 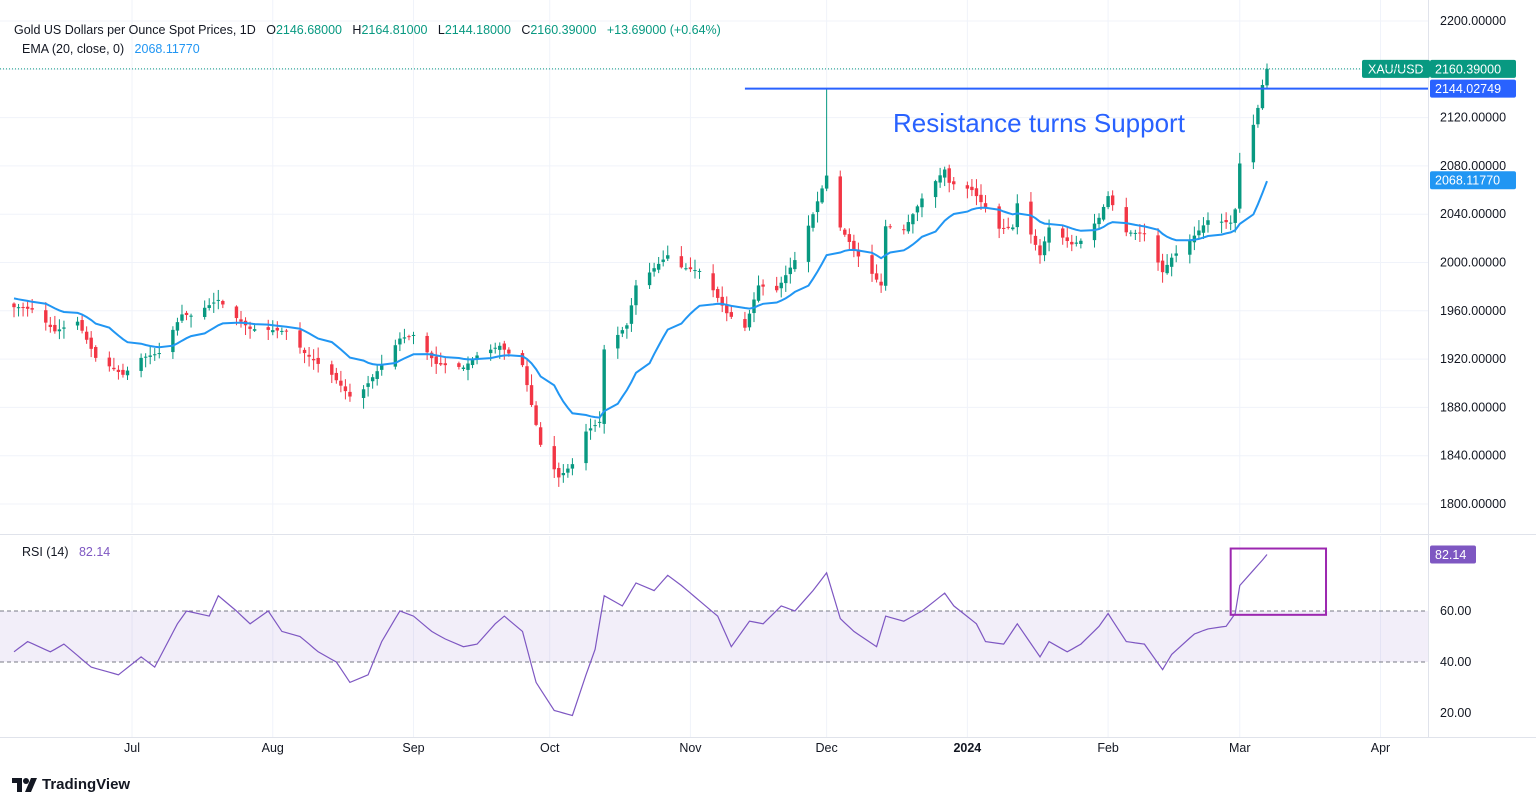 What do you see at coordinates (1468, 69) in the screenshot?
I see `last-price-tag: 2160.39000` at bounding box center [1468, 69].